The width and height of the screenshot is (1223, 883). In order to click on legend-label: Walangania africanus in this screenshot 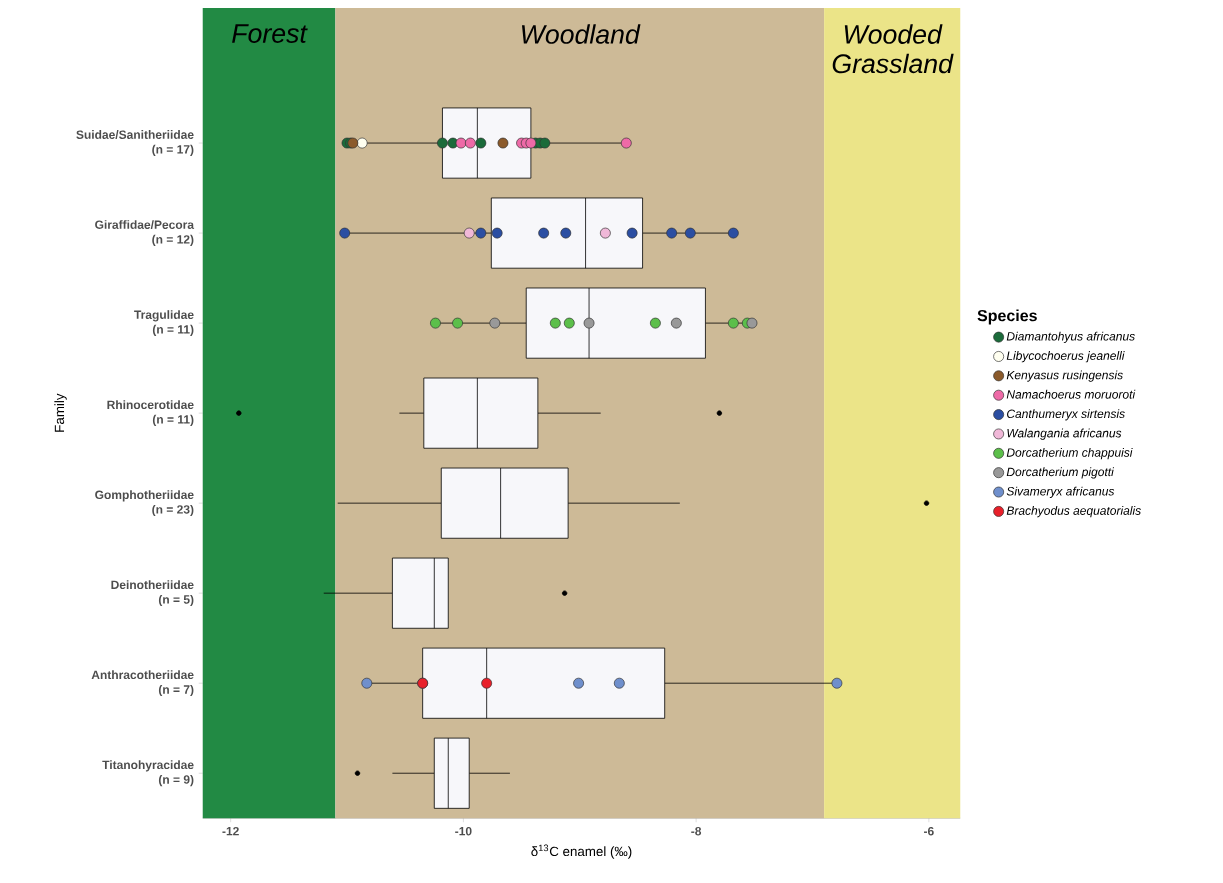, I will do `click(1064, 434)`.